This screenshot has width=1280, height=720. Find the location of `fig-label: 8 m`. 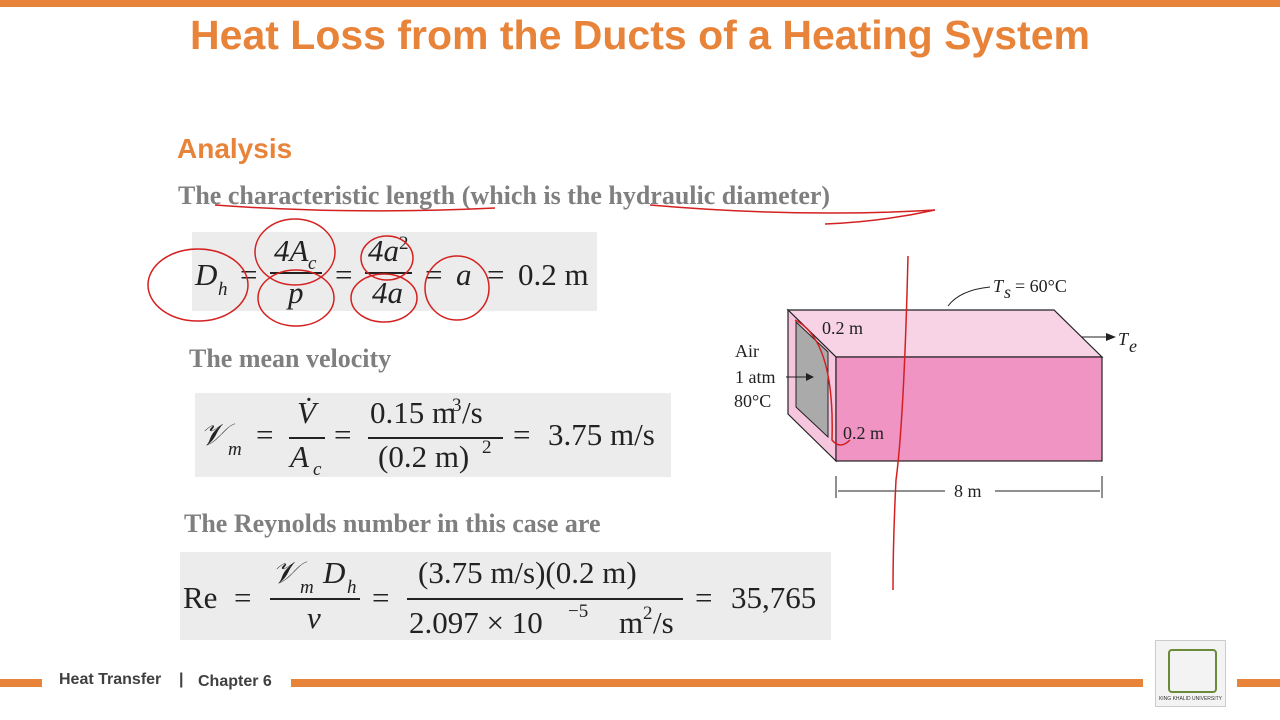

fig-label: 8 m is located at coordinates (968, 491).